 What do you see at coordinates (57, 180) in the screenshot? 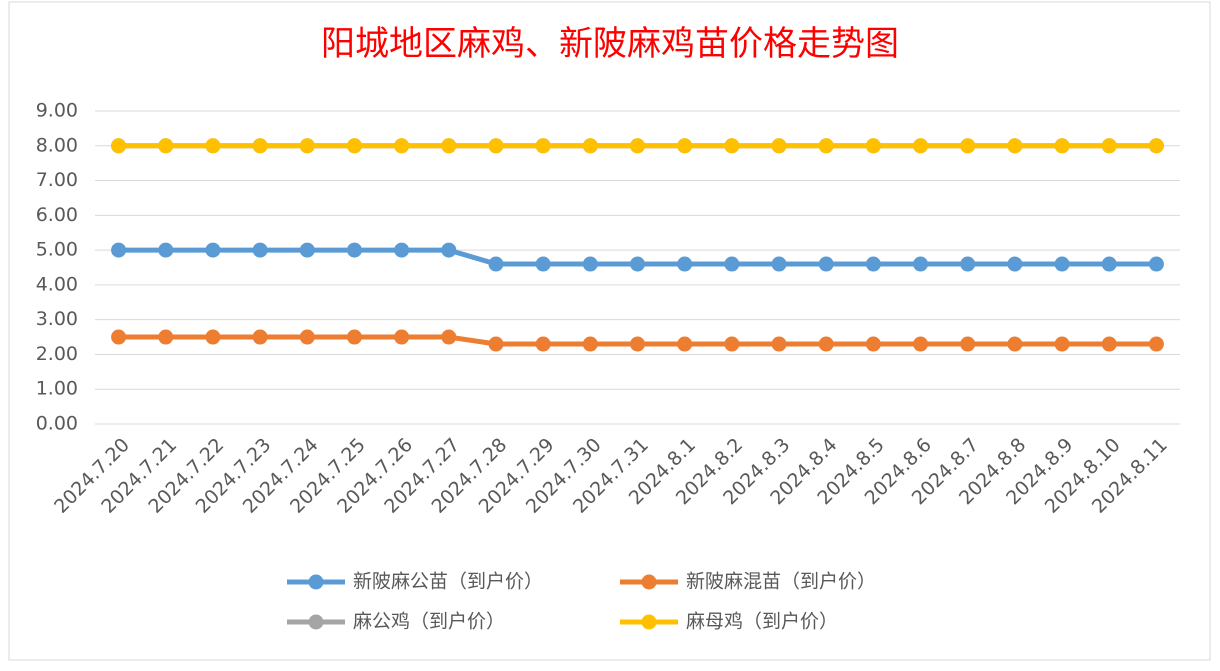
I see `y-tick-label: 7.00` at bounding box center [57, 180].